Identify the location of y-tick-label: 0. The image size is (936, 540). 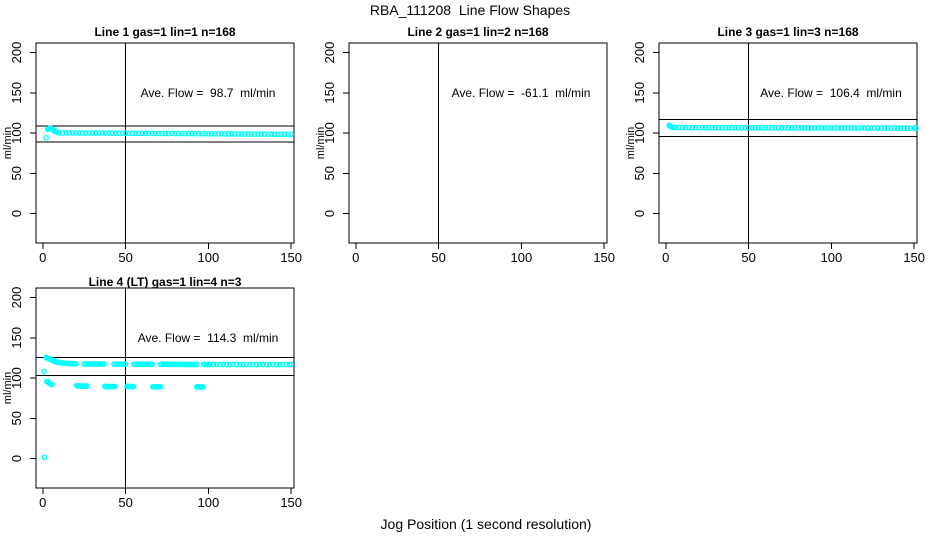
(329, 213).